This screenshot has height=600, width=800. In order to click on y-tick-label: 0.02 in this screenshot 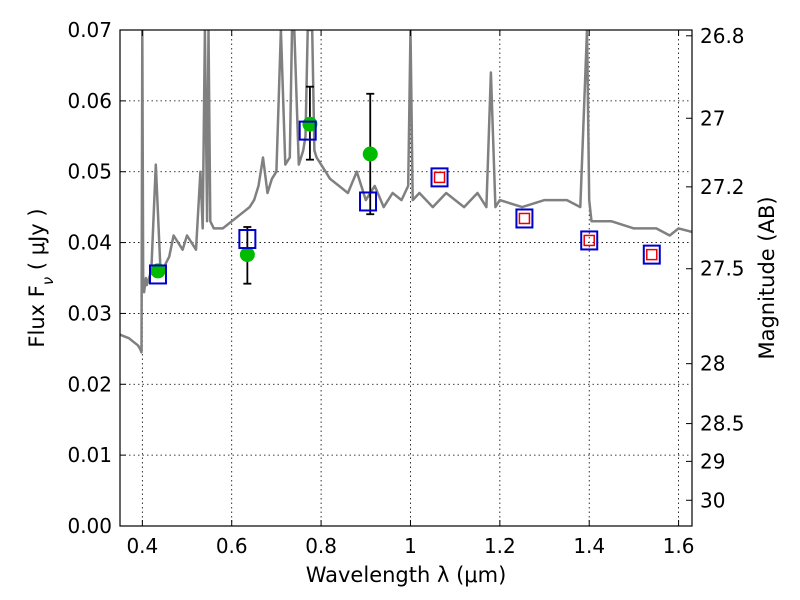, I will do `click(89, 384)`.